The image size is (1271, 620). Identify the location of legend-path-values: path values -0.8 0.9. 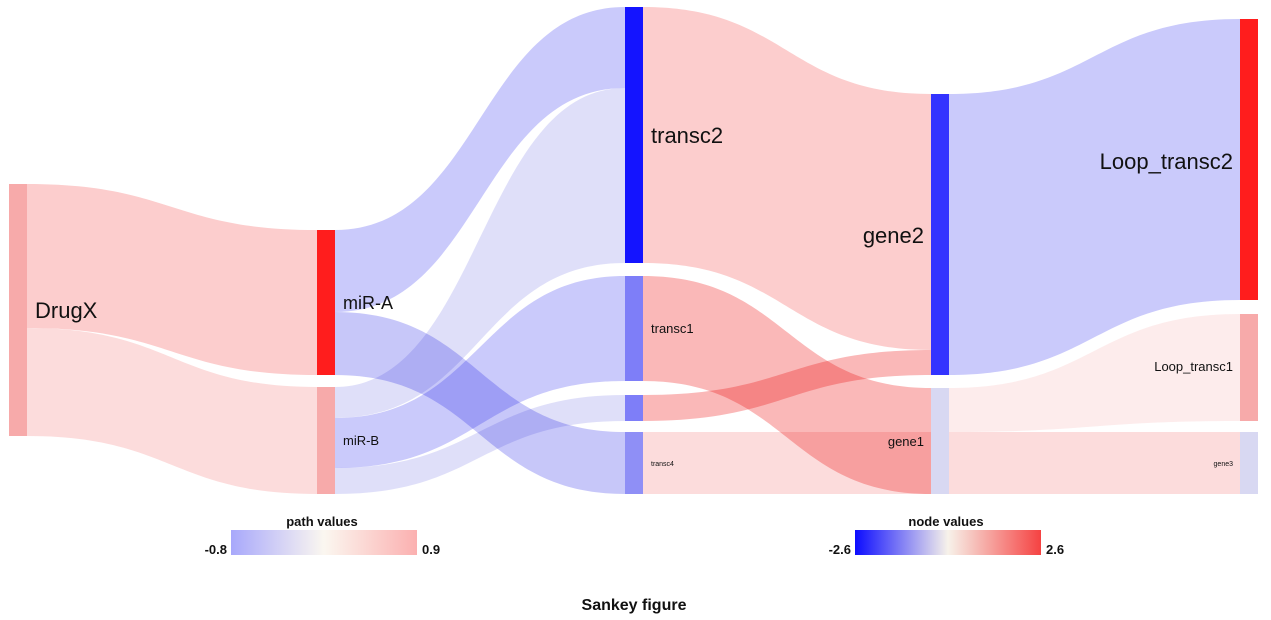
(322, 535).